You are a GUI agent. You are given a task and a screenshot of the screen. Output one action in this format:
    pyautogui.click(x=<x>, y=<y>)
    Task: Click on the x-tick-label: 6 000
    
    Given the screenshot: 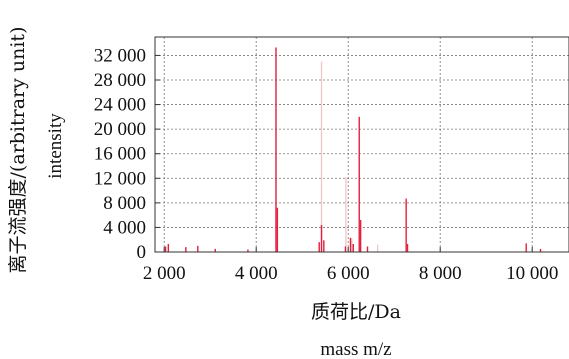 What is the action you would take?
    pyautogui.click(x=348, y=273)
    